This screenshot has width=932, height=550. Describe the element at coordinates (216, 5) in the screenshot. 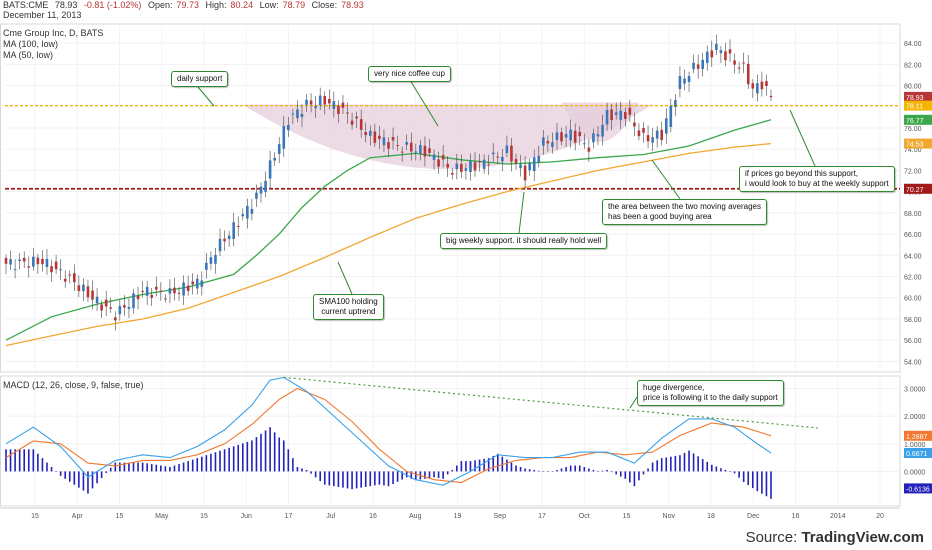

I see `high-label: High:` at that location.